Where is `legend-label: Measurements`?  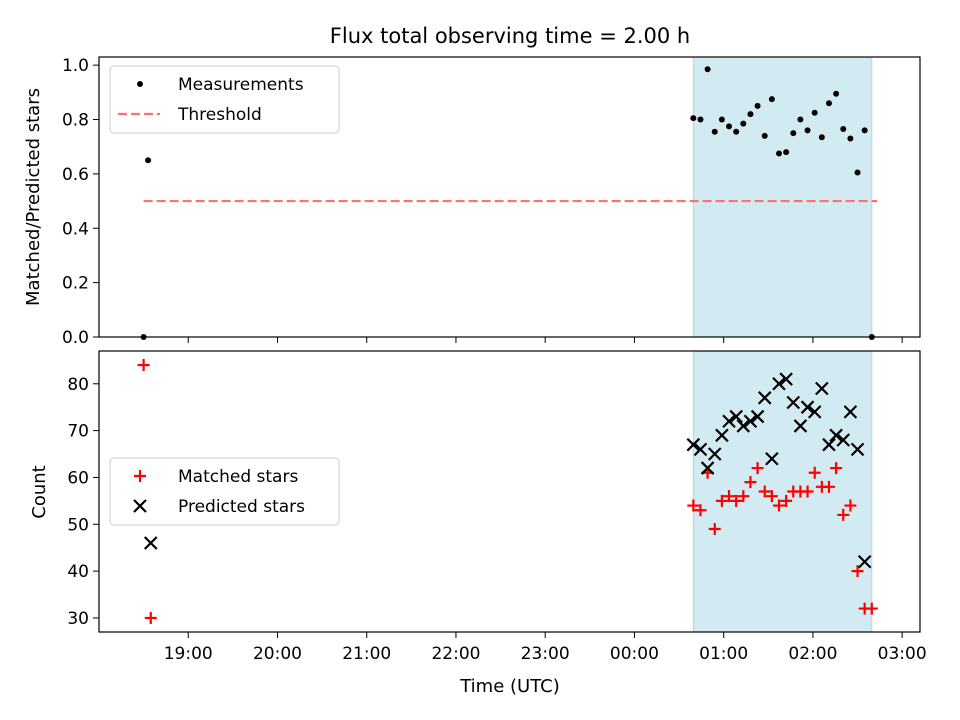
legend-label: Measurements is located at coordinates (241, 85).